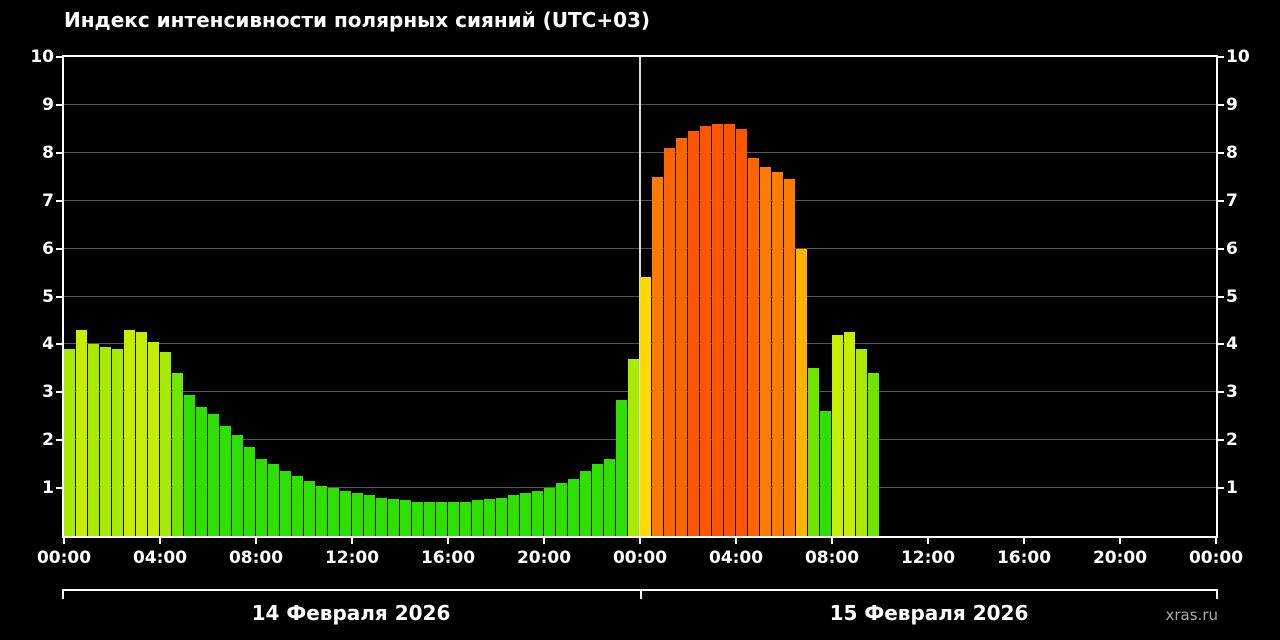 The height and width of the screenshot is (640, 1280). What do you see at coordinates (256, 558) in the screenshot?
I see `x-axis-tick-label: 08:00` at bounding box center [256, 558].